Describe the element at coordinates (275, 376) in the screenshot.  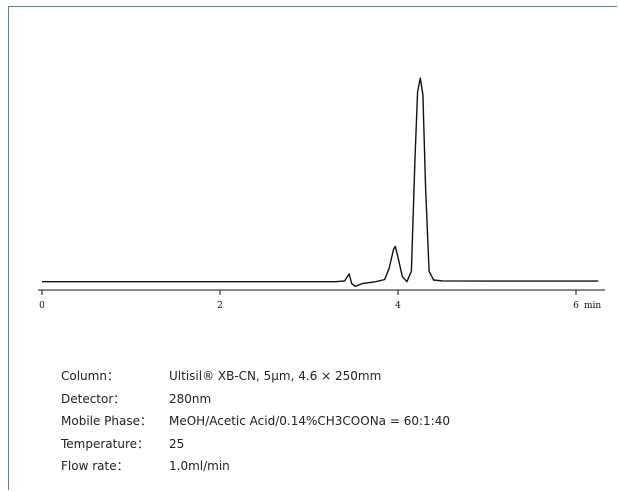
I see `condition-value: Ultisil® XB-CN, 5μm, 4.6 × 250mm` at that location.